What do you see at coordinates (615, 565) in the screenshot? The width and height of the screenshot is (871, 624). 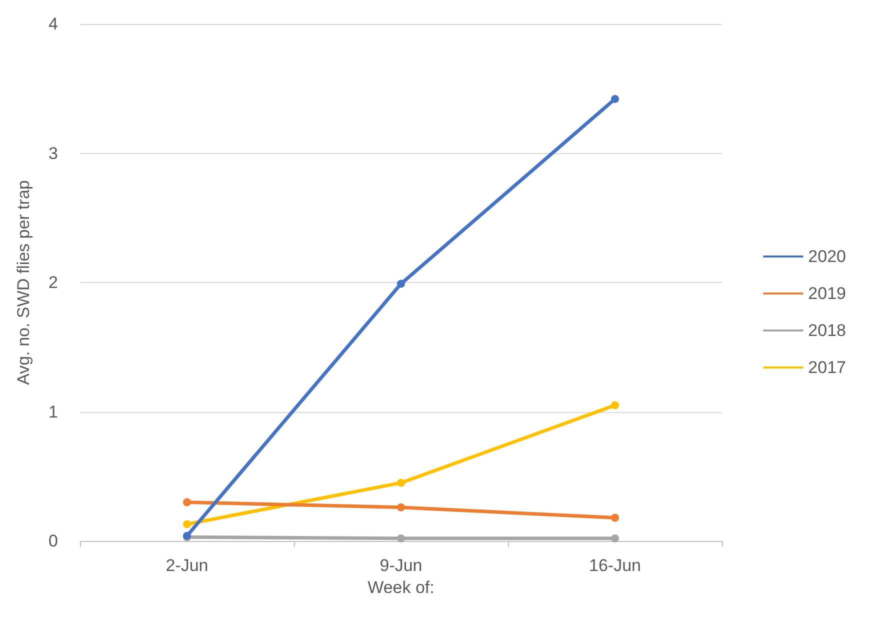 I see `x-tick-label: 16-Jun` at bounding box center [615, 565].